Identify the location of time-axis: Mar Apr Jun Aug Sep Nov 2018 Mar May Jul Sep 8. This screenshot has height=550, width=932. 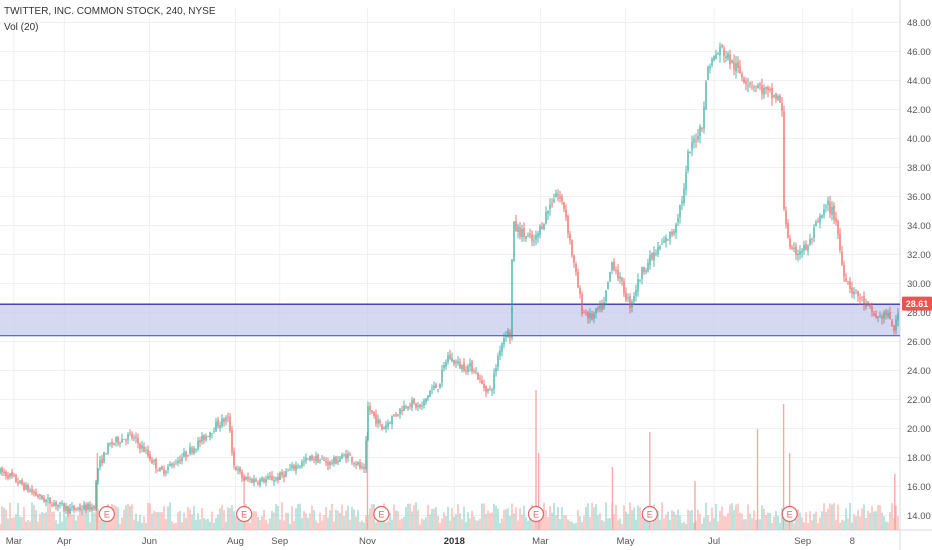
(430, 541).